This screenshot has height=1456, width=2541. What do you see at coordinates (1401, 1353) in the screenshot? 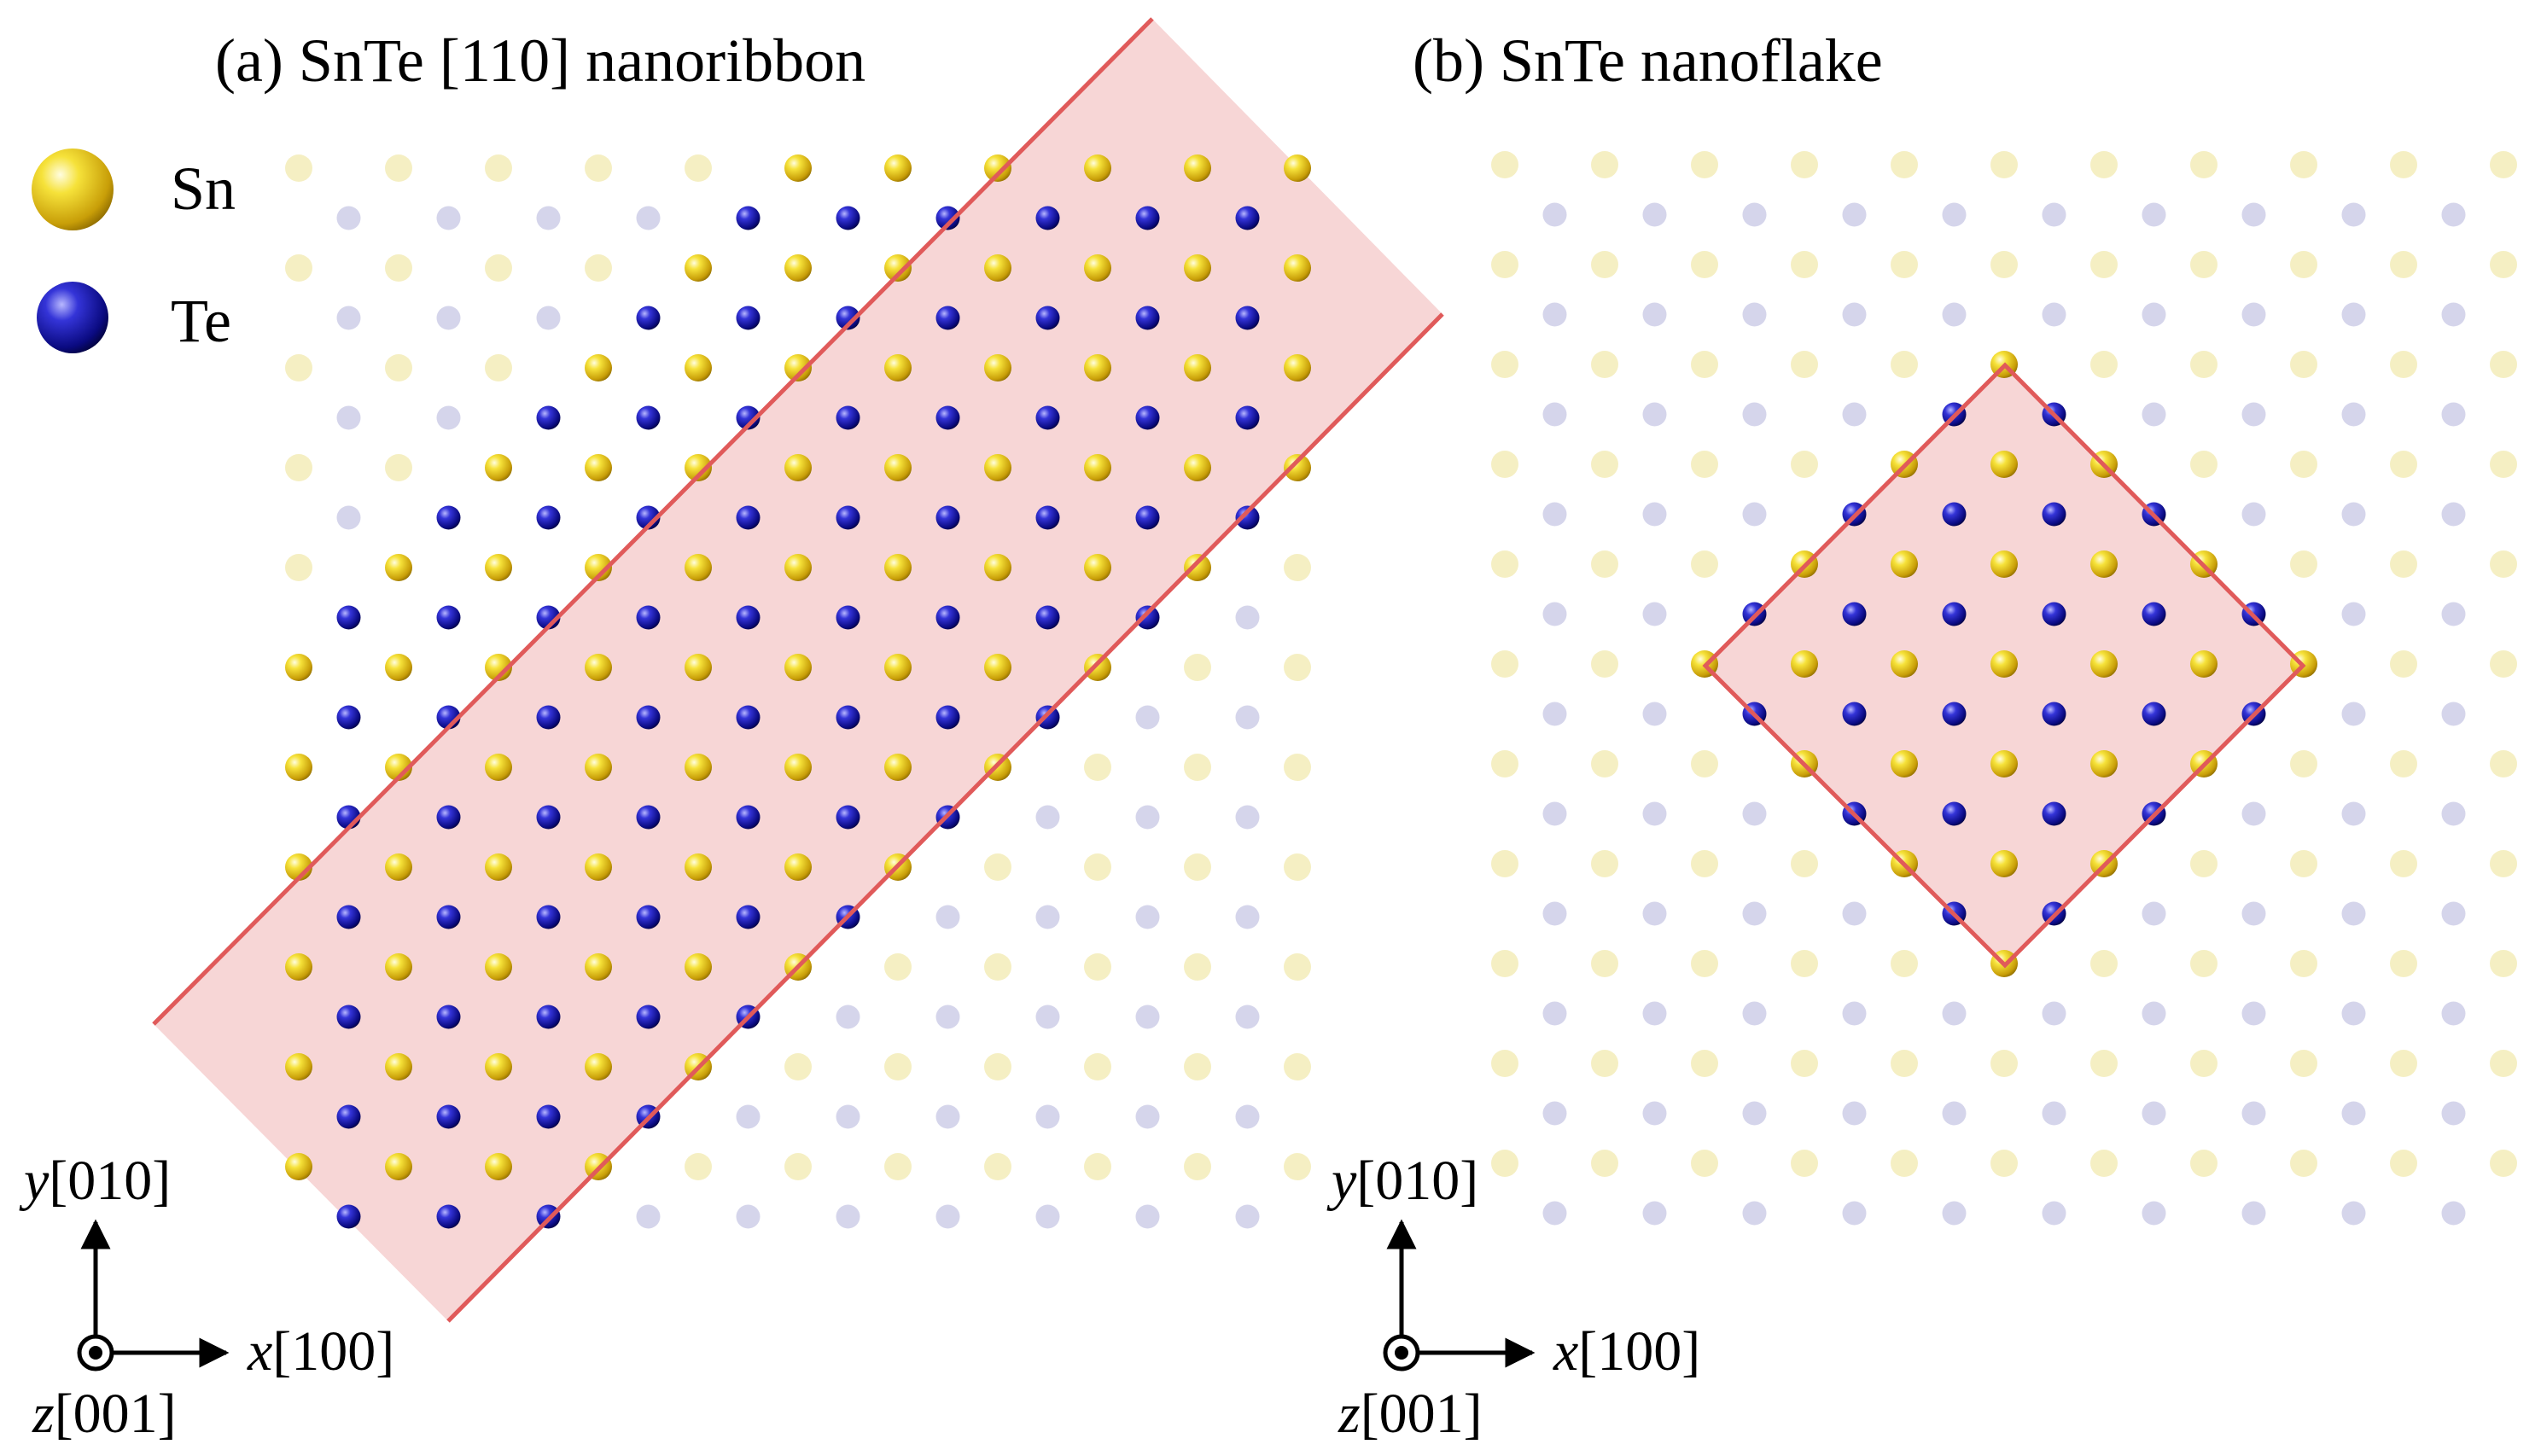
I see `z-axis-dot` at bounding box center [1401, 1353].